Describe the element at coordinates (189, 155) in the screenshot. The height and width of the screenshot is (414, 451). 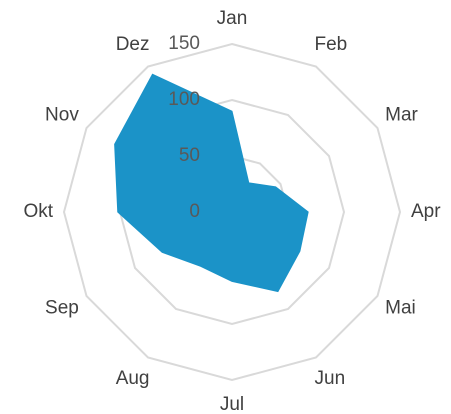
I see `y-tick-label: 50` at that location.